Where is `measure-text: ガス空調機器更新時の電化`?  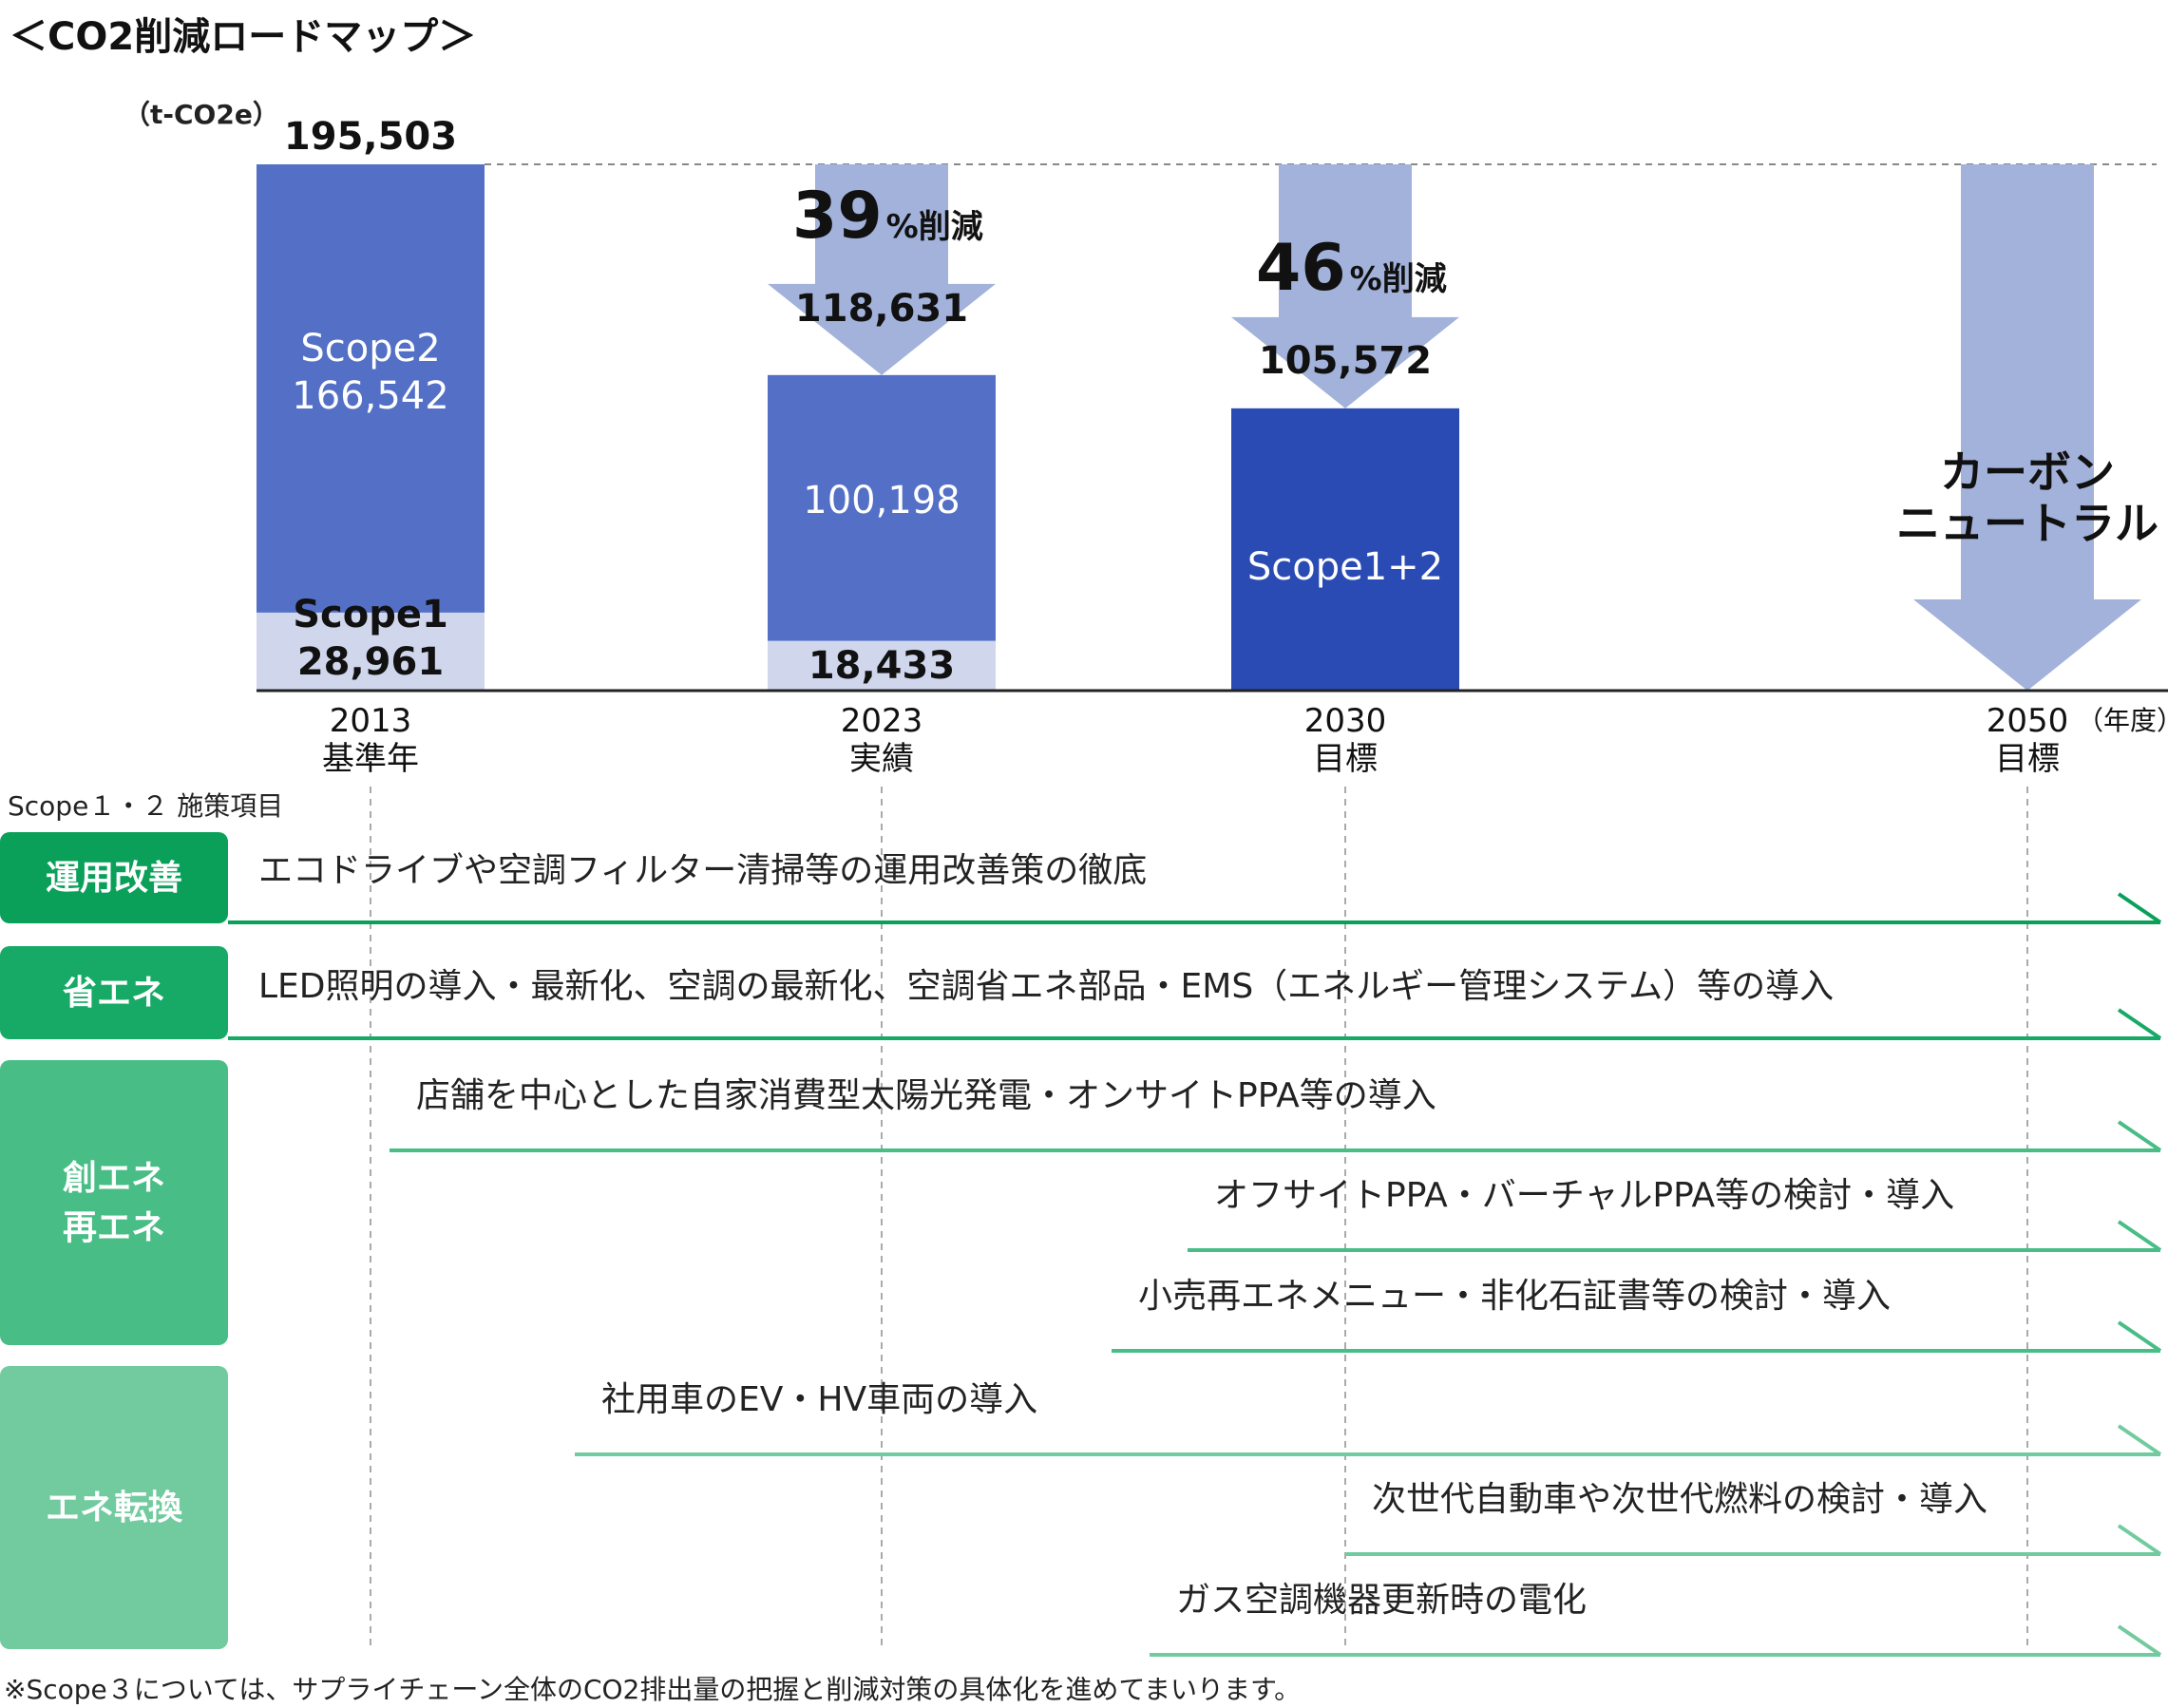 measure-text: ガス空調機器更新時の電化 is located at coordinates (1381, 1600).